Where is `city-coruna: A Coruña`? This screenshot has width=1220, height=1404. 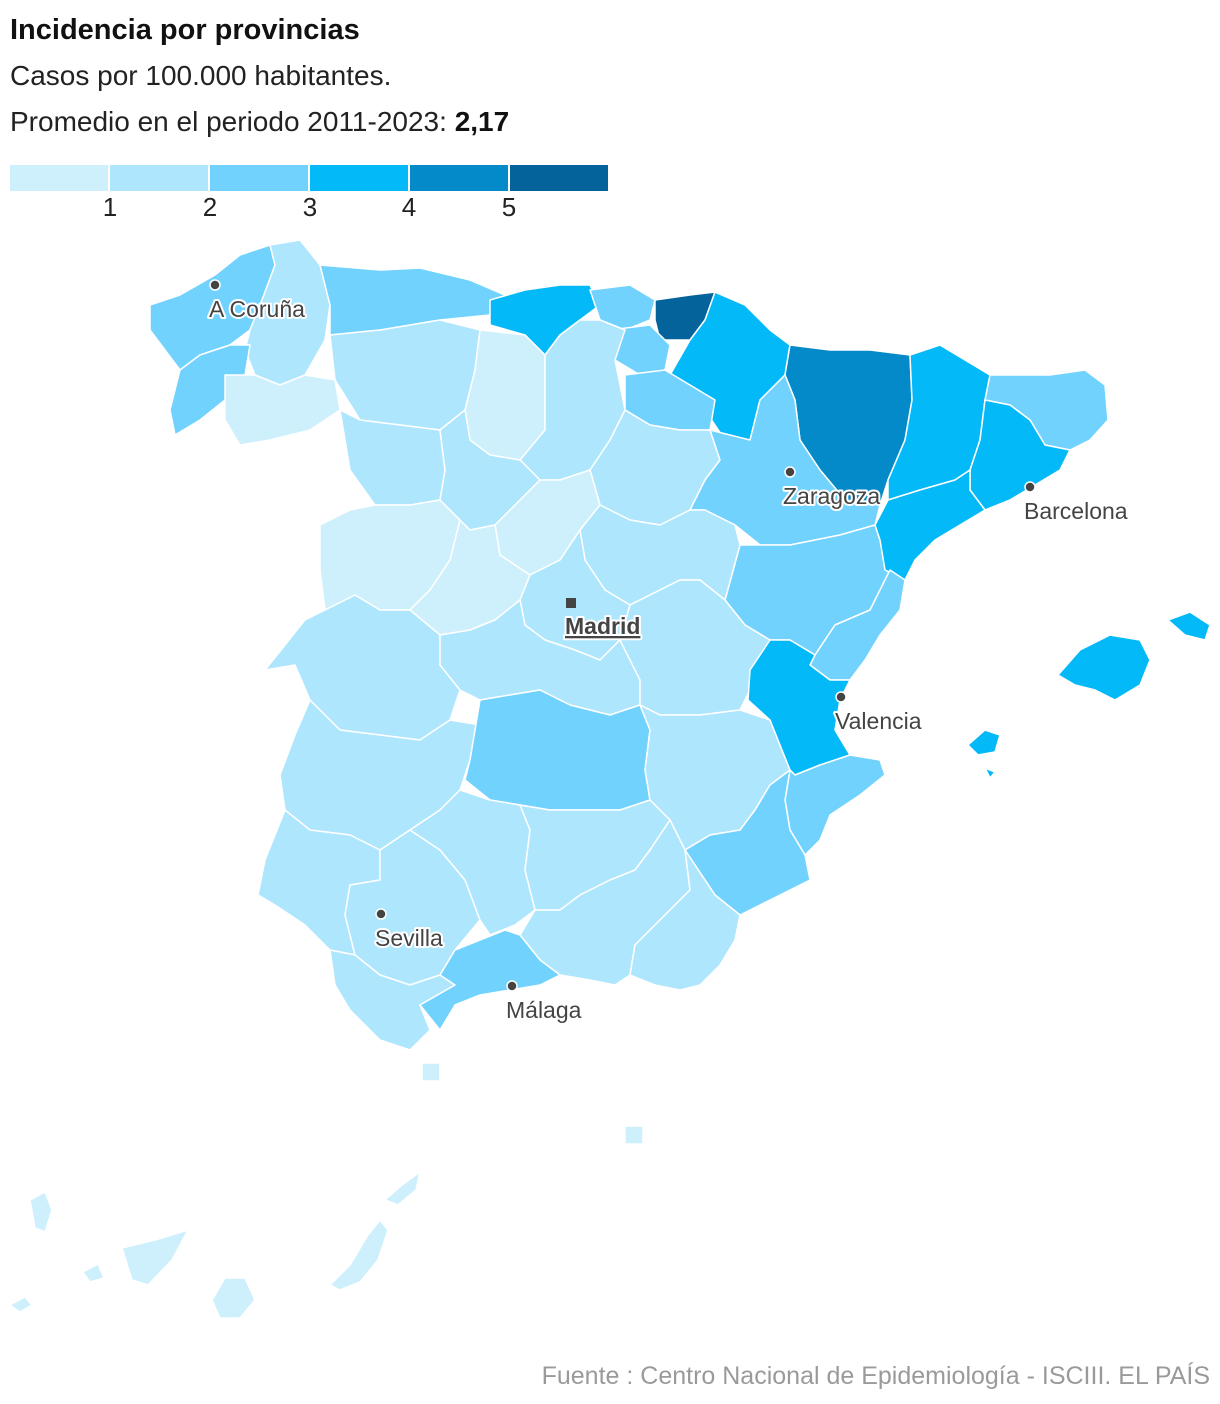 city-coruna: A Coruña is located at coordinates (257, 301).